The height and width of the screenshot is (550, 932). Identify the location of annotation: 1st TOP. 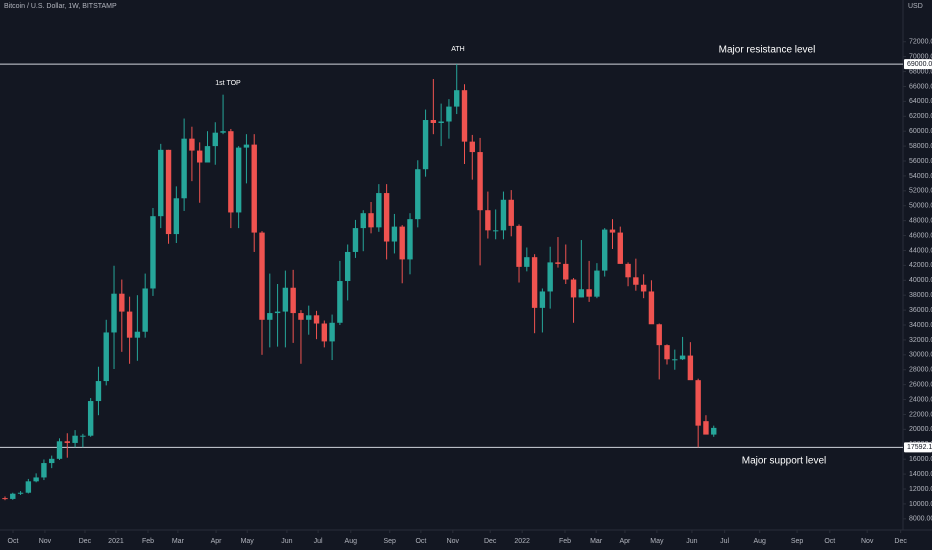
(228, 83).